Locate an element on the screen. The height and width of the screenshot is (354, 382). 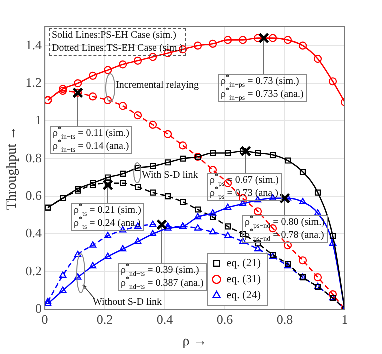
legend-label: eq. (21) is located at coordinates (244, 263).